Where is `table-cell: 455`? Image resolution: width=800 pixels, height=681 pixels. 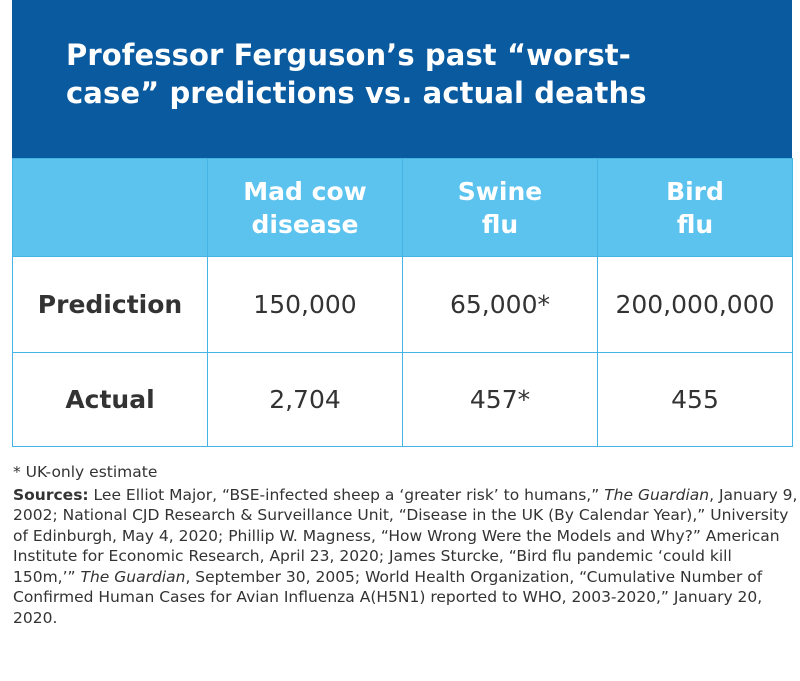 table-cell: 455 is located at coordinates (695, 399).